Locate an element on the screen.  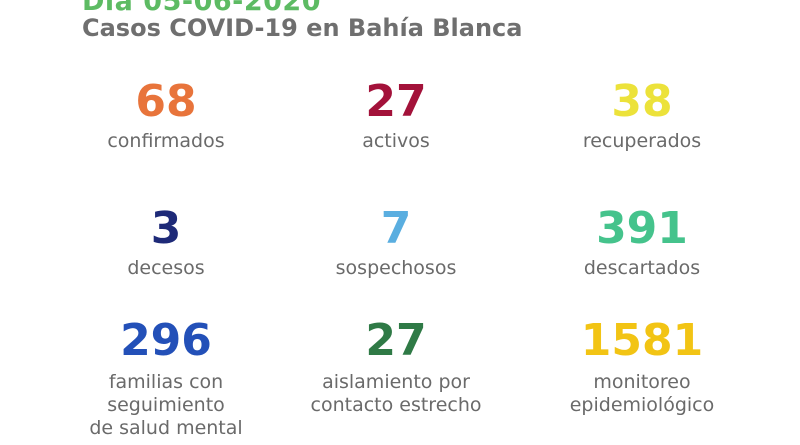
stat-value: 3 is located at coordinates (166, 228).